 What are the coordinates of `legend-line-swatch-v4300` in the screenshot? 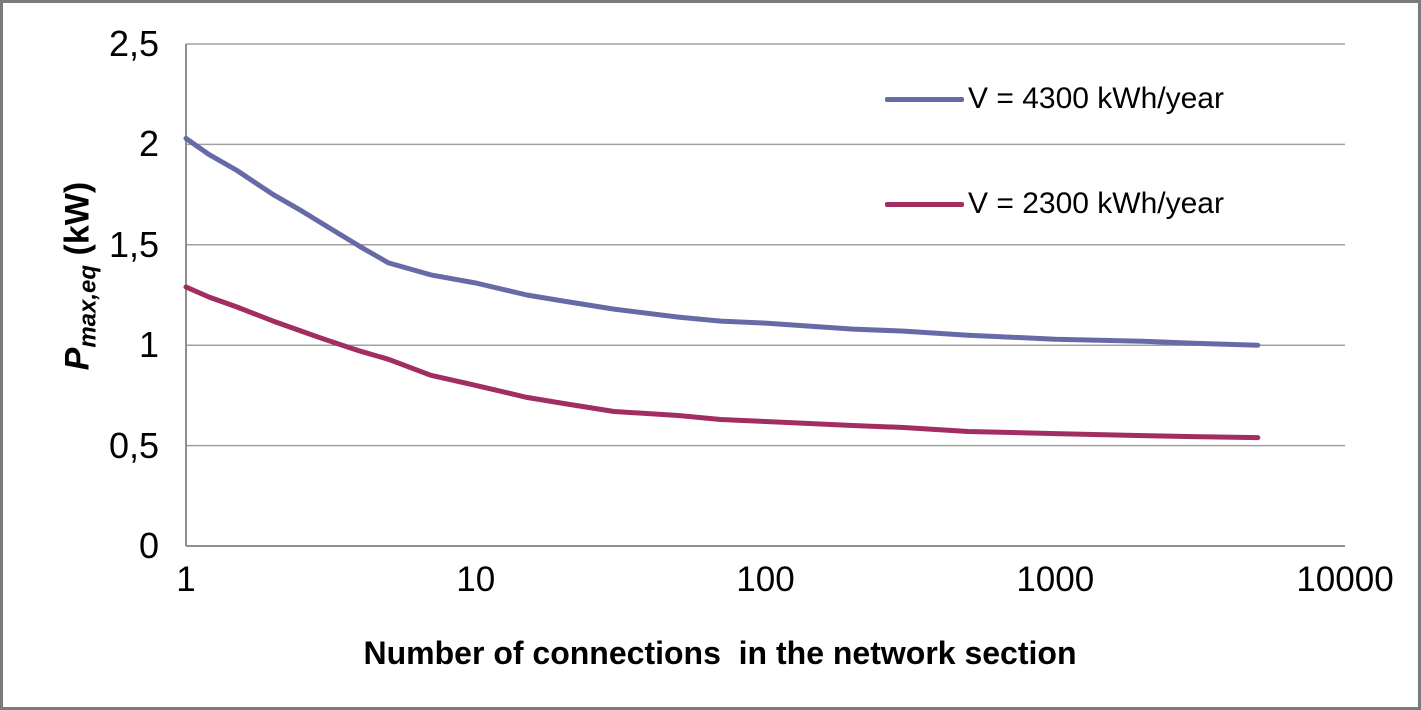 It's located at (924, 99).